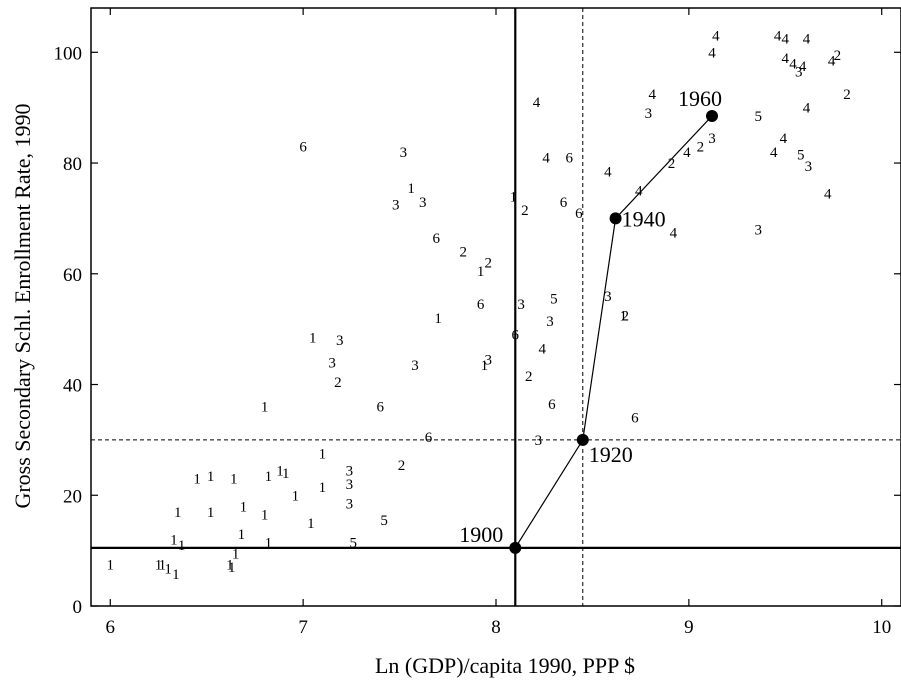 Image resolution: width=901 pixels, height=683 pixels. I want to click on trajectory-year-label: 1960, so click(700, 98).